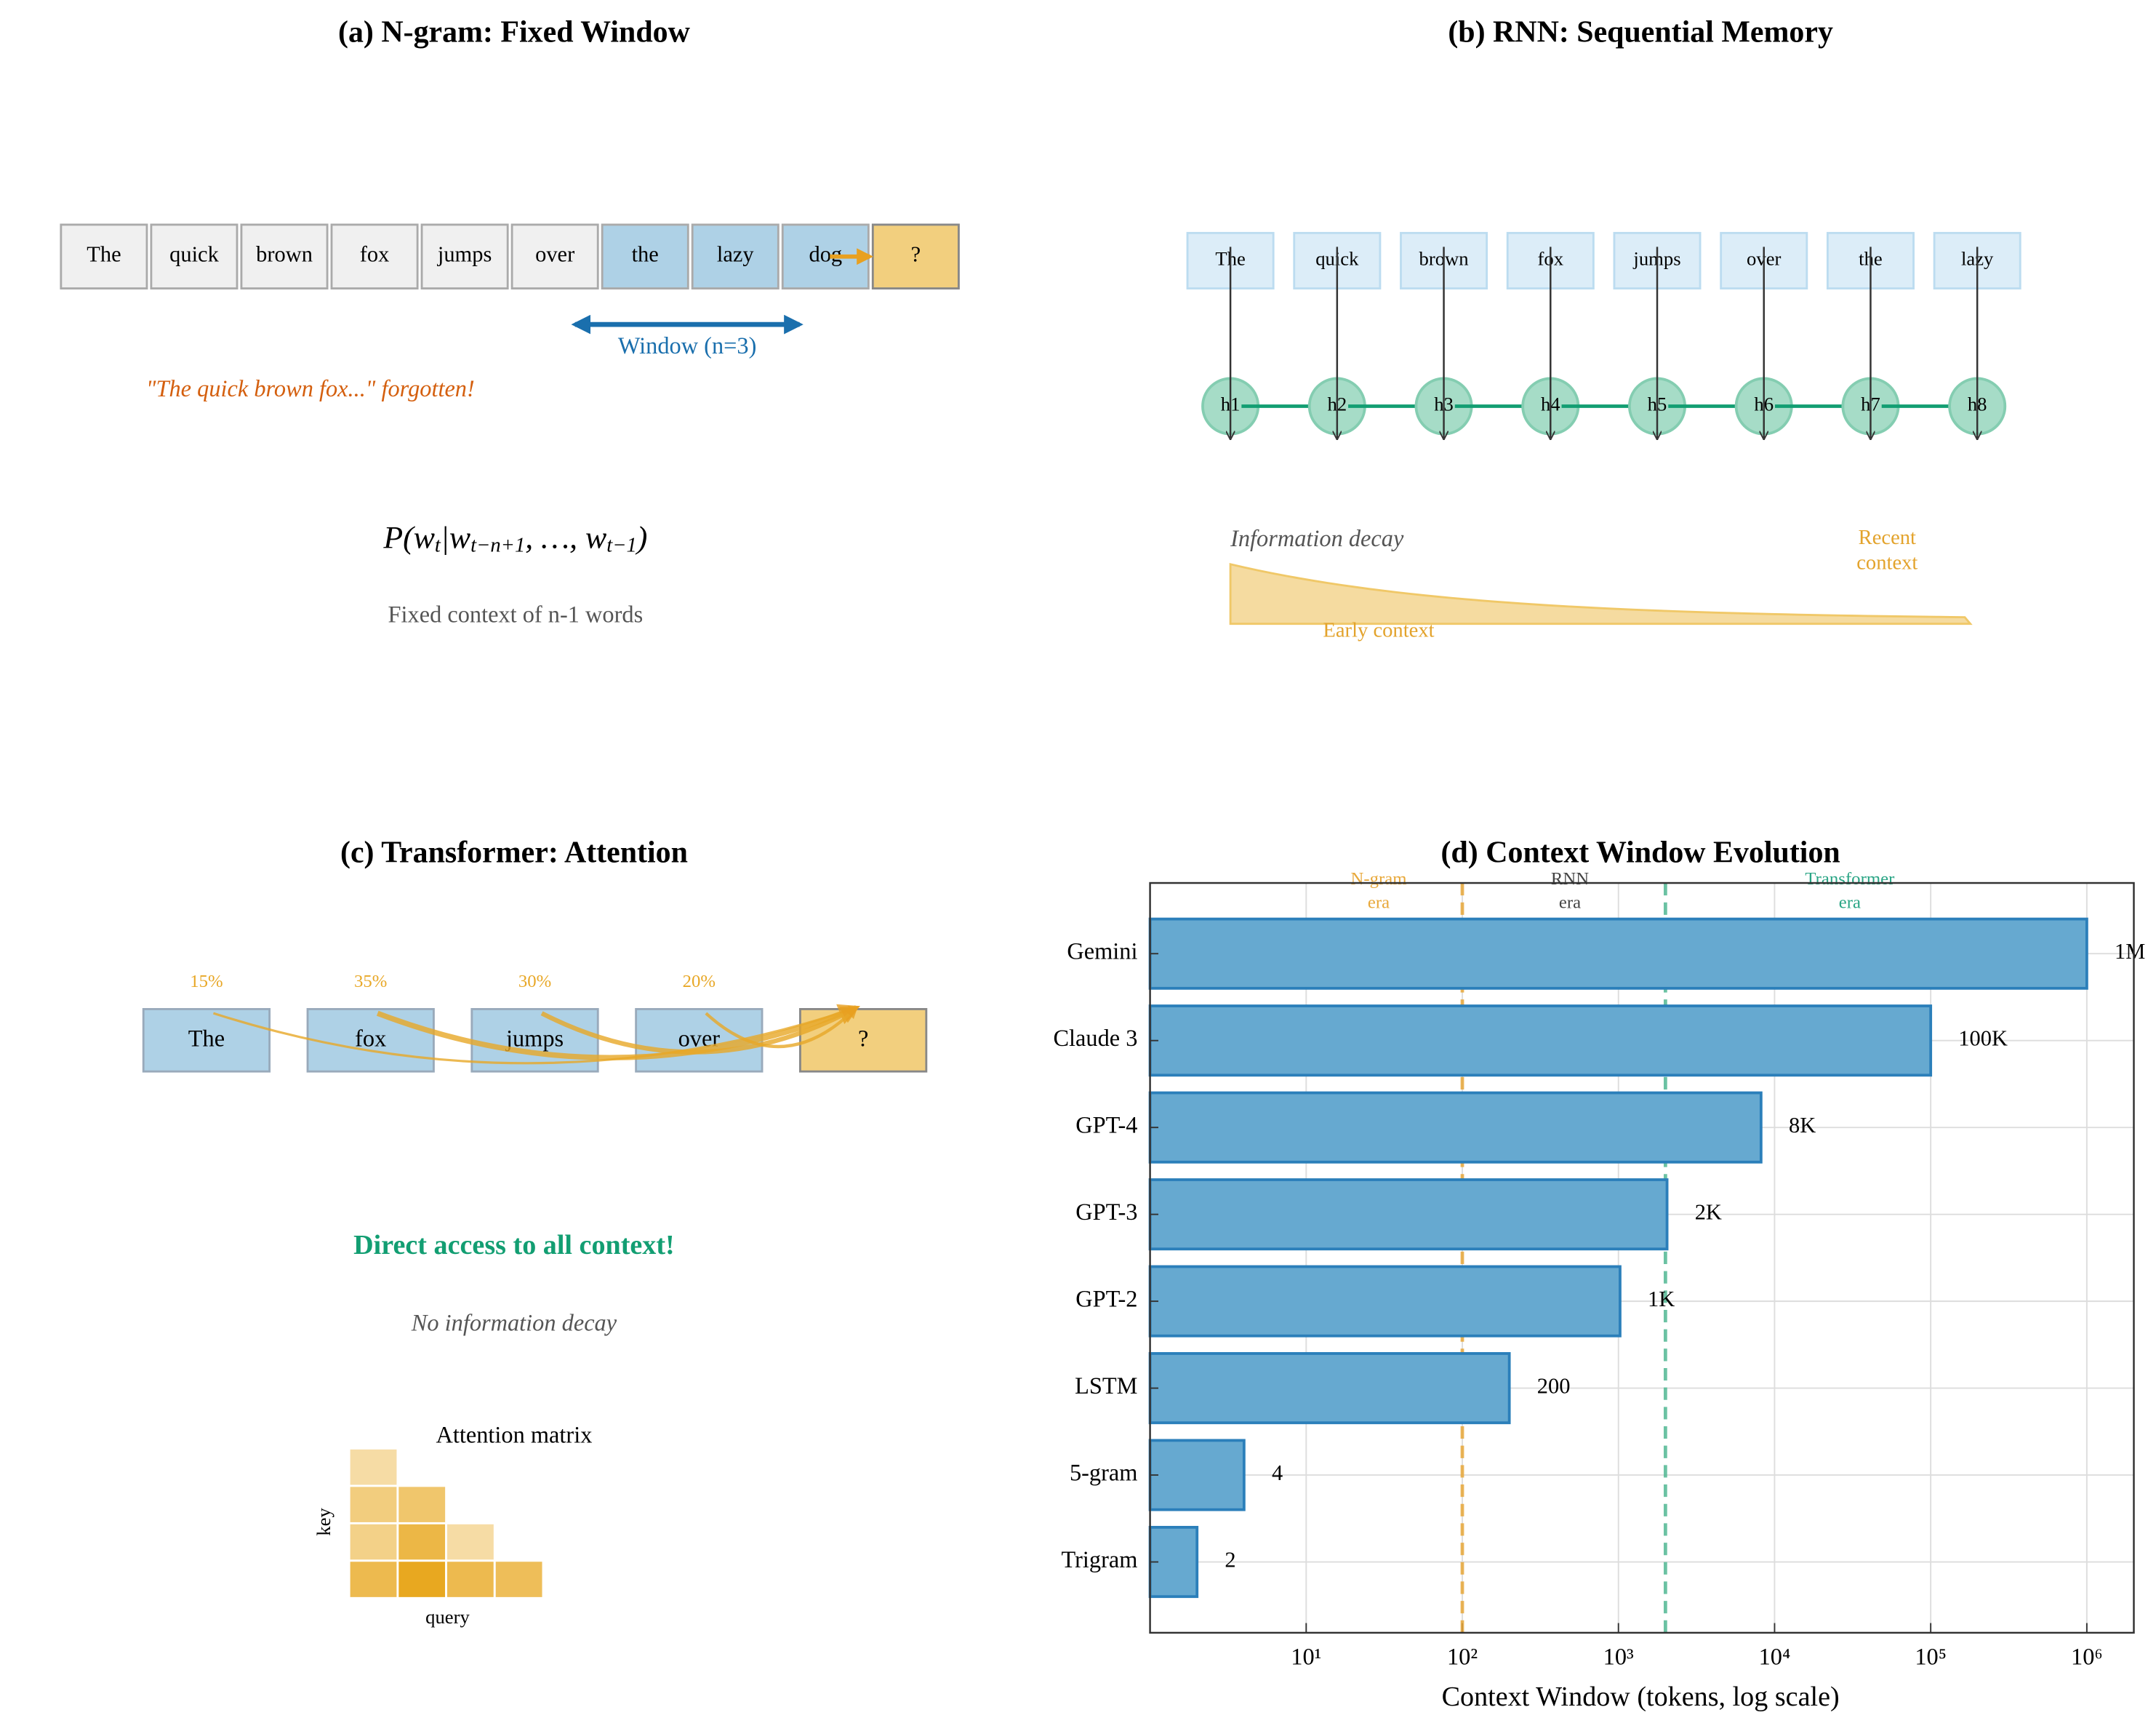 This screenshot has height=1723, width=2156. What do you see at coordinates (1708, 1212) in the screenshot?
I see `value-label: 2K` at bounding box center [1708, 1212].